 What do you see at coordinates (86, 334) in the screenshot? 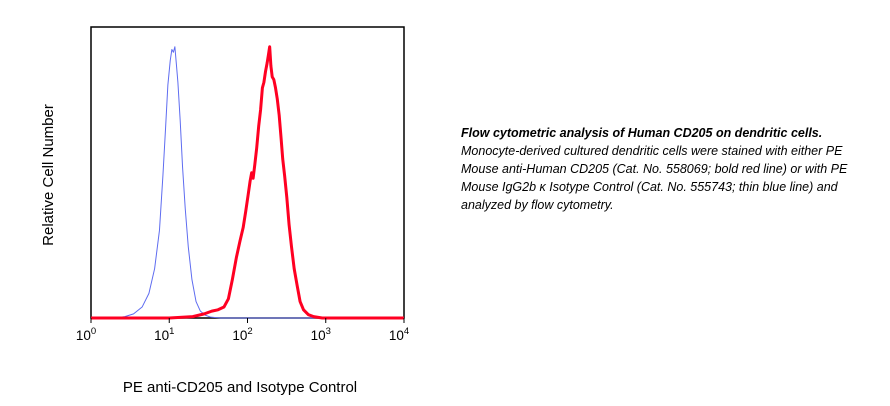
I see `x-tick-label: 10⁰` at bounding box center [86, 334].